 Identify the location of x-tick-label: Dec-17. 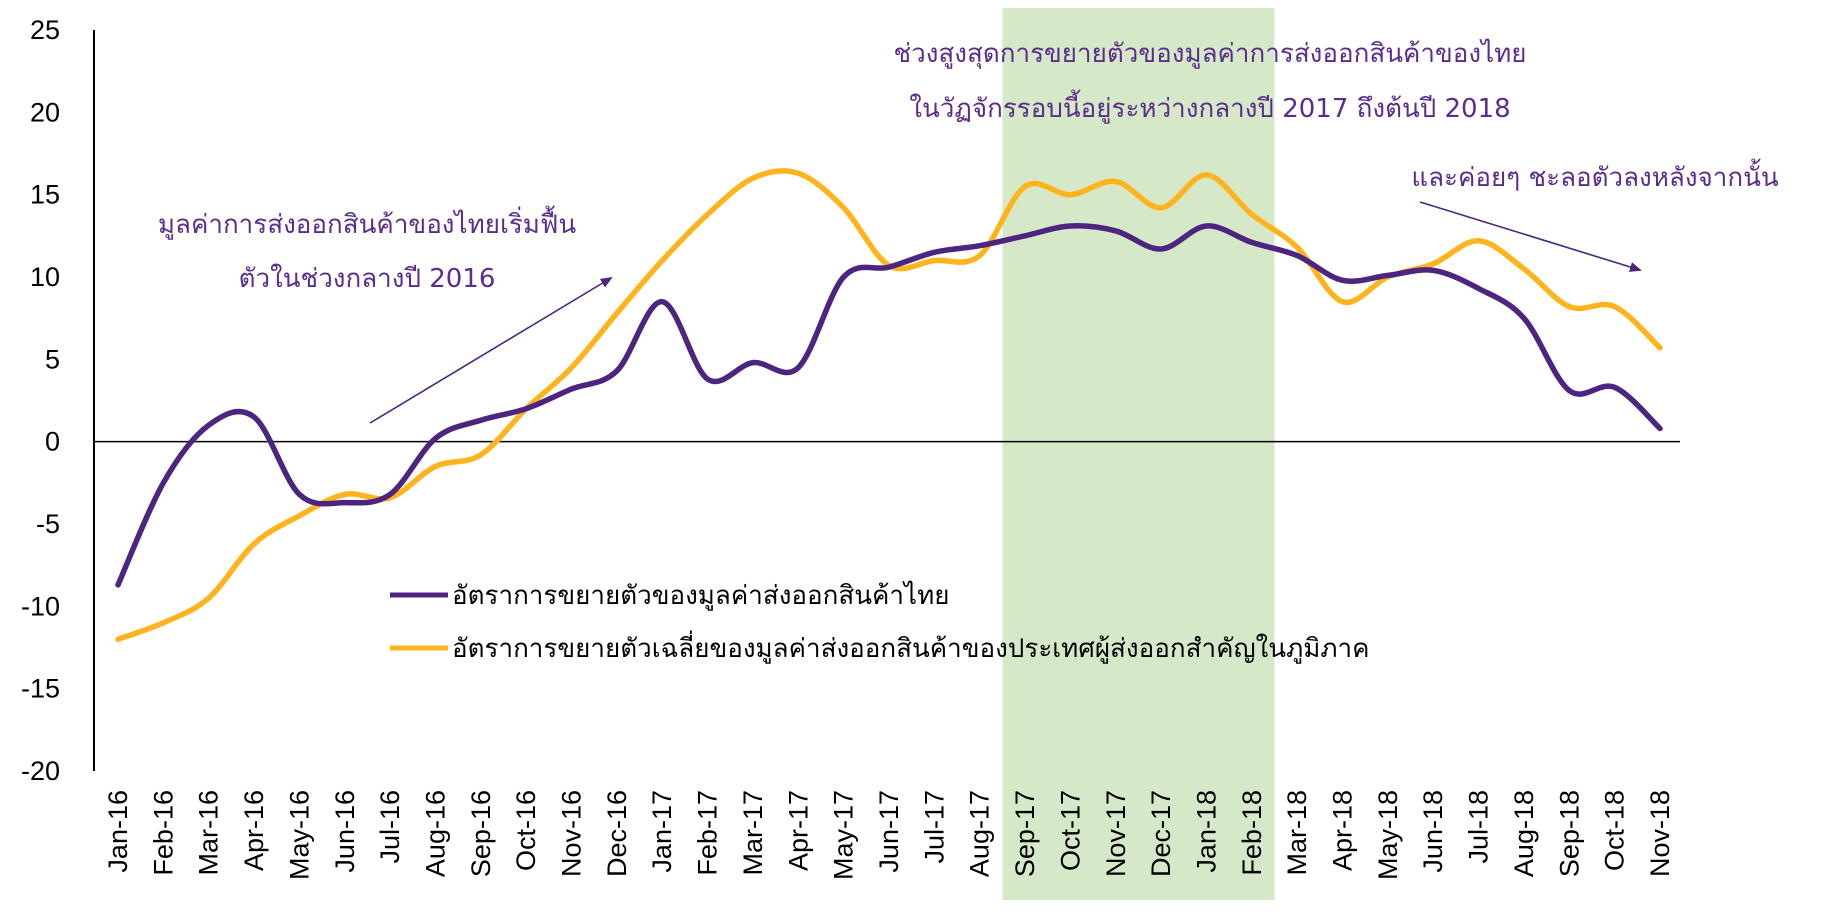
(1161, 833).